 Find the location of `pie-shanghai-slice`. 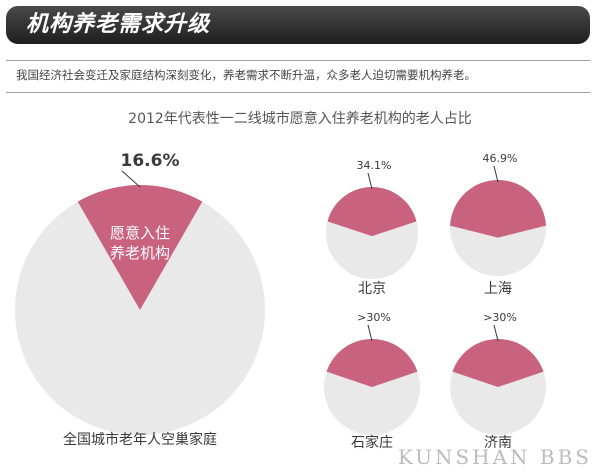

pie-shanghai-slice is located at coordinates (498, 209).